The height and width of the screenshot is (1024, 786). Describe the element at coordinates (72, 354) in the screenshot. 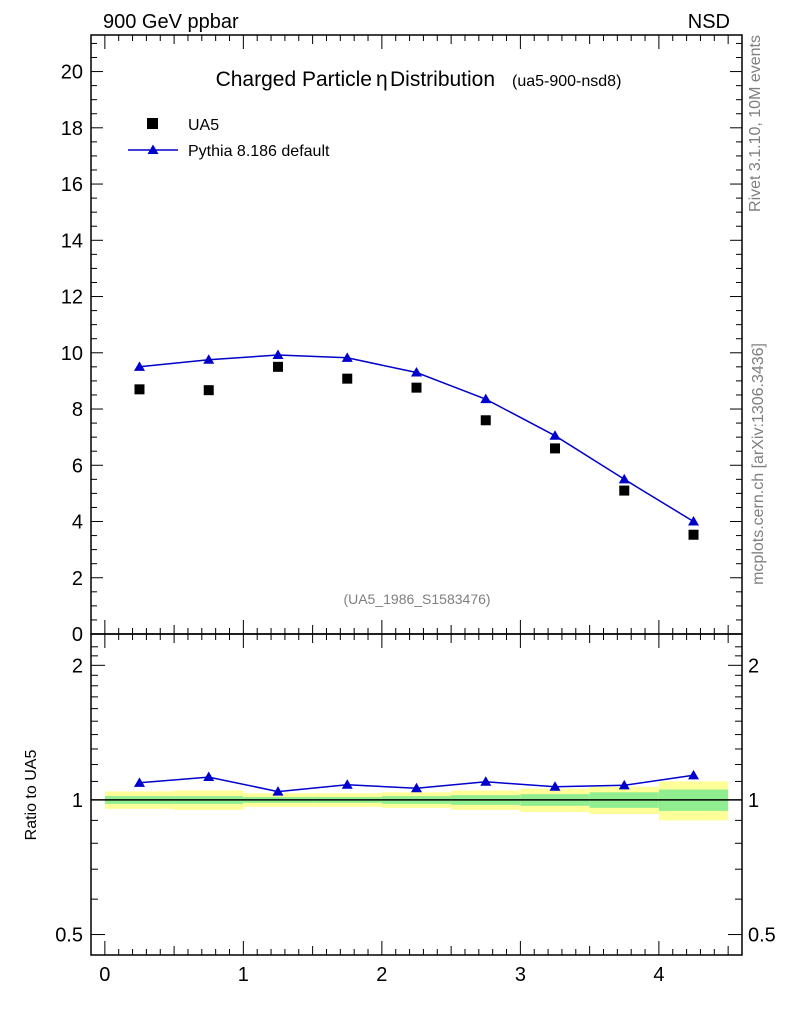

I see `main-ytick-label: 10` at that location.